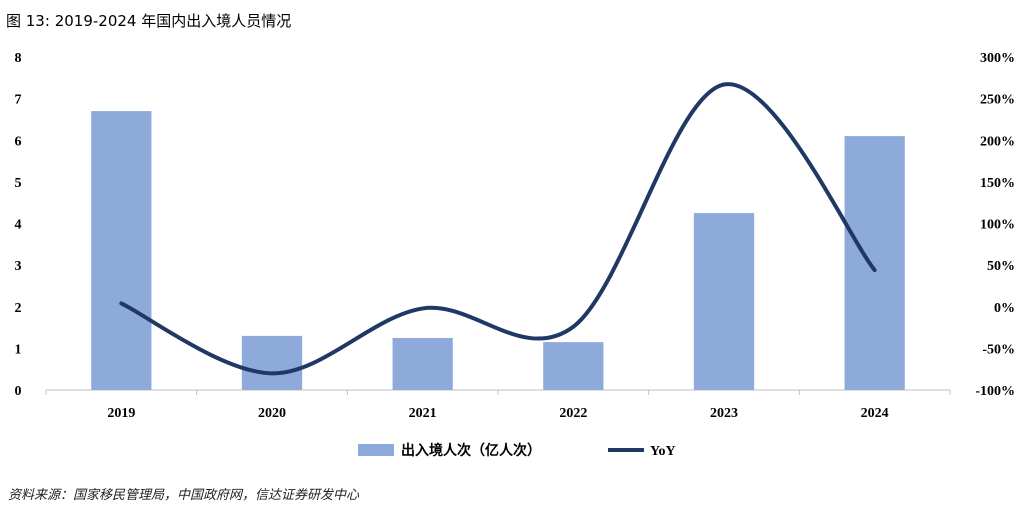  I want to click on y-right-tick-label: 100%, so click(997, 225).